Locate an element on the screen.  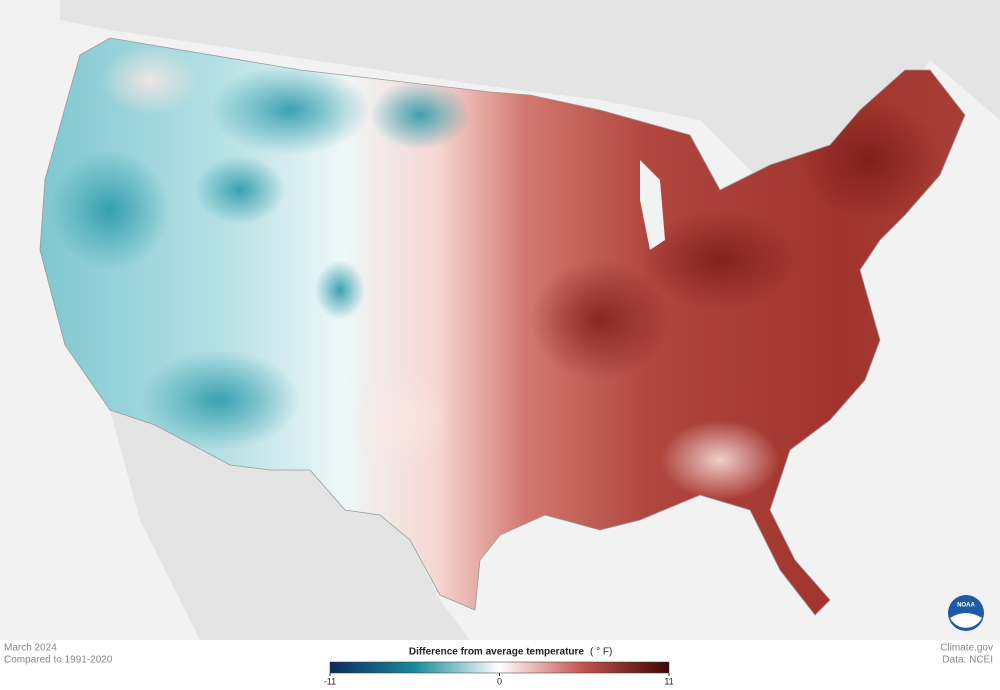
baseline: Compared to 1991-2020 is located at coordinates (58, 660).